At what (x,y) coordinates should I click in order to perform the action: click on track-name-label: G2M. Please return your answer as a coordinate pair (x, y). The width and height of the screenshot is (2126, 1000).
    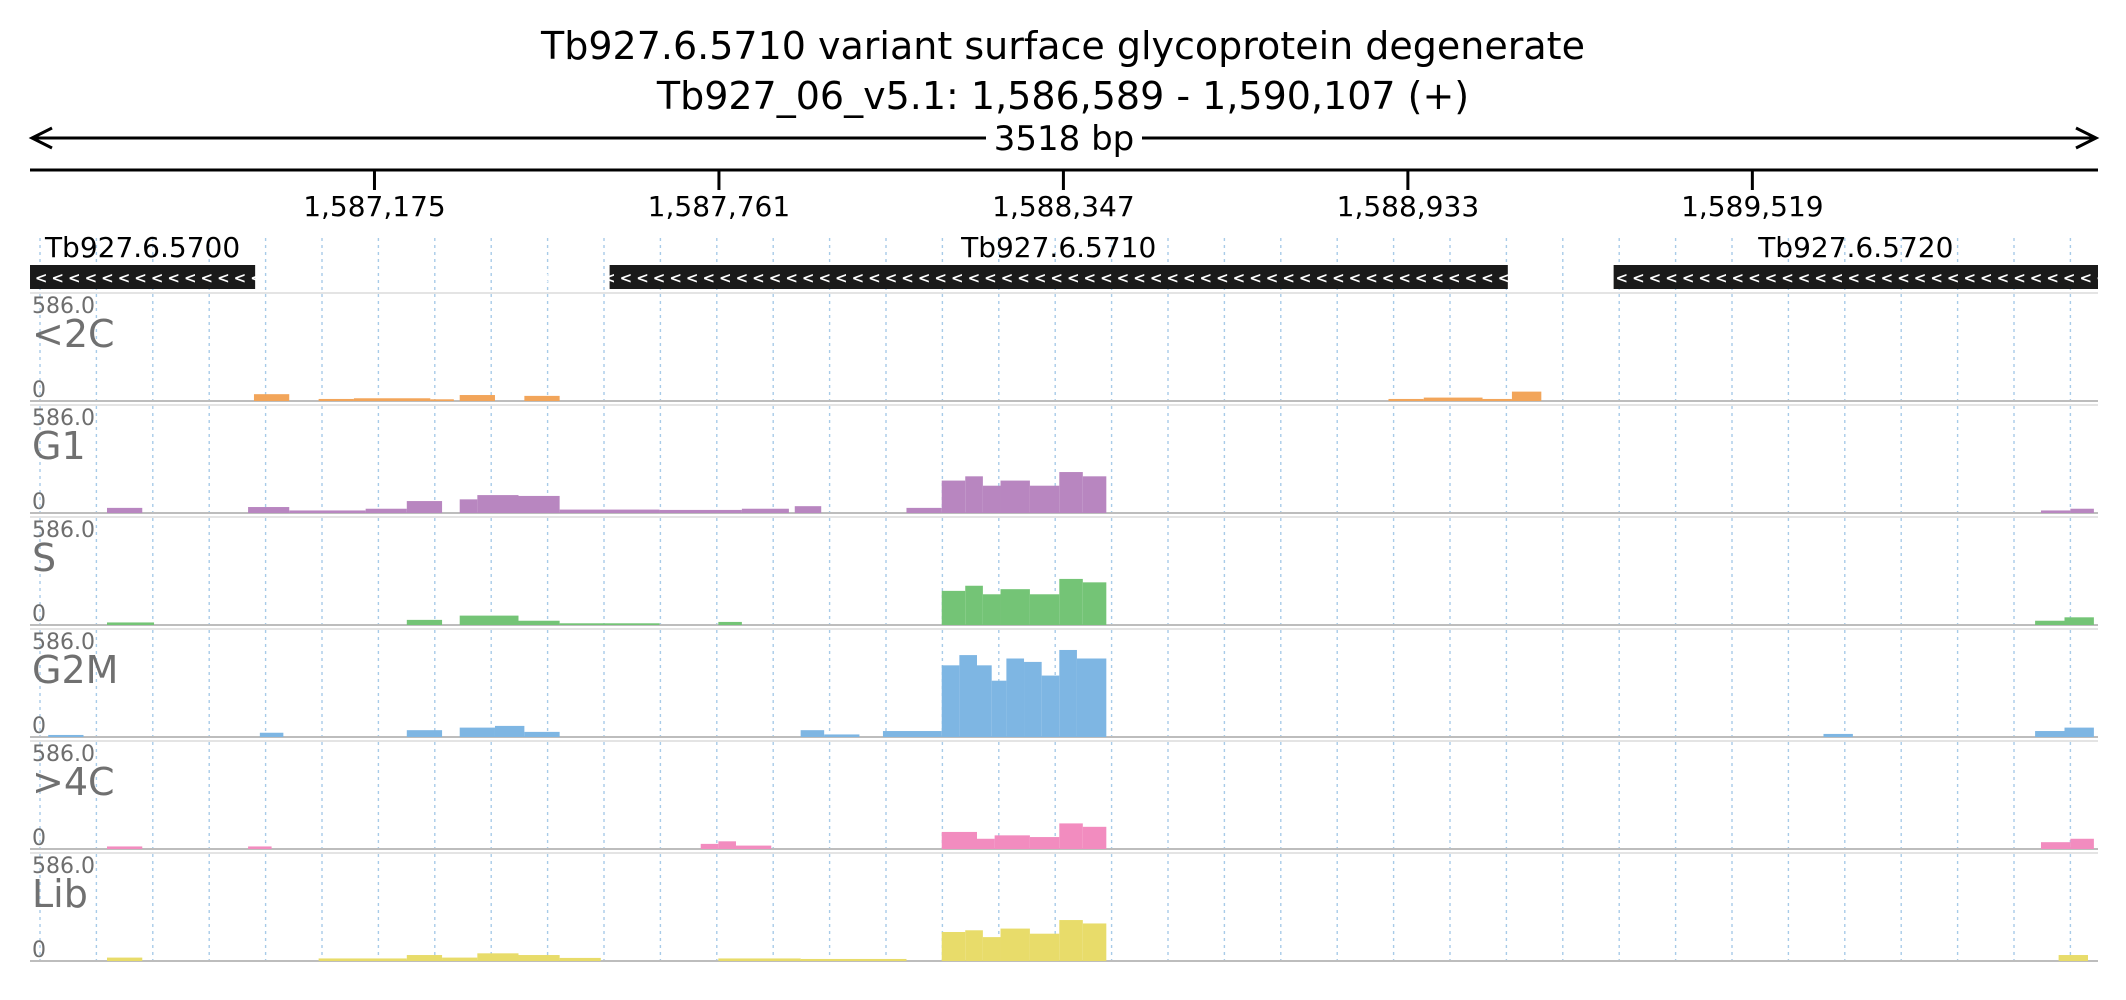
    Looking at the image, I should click on (75, 670).